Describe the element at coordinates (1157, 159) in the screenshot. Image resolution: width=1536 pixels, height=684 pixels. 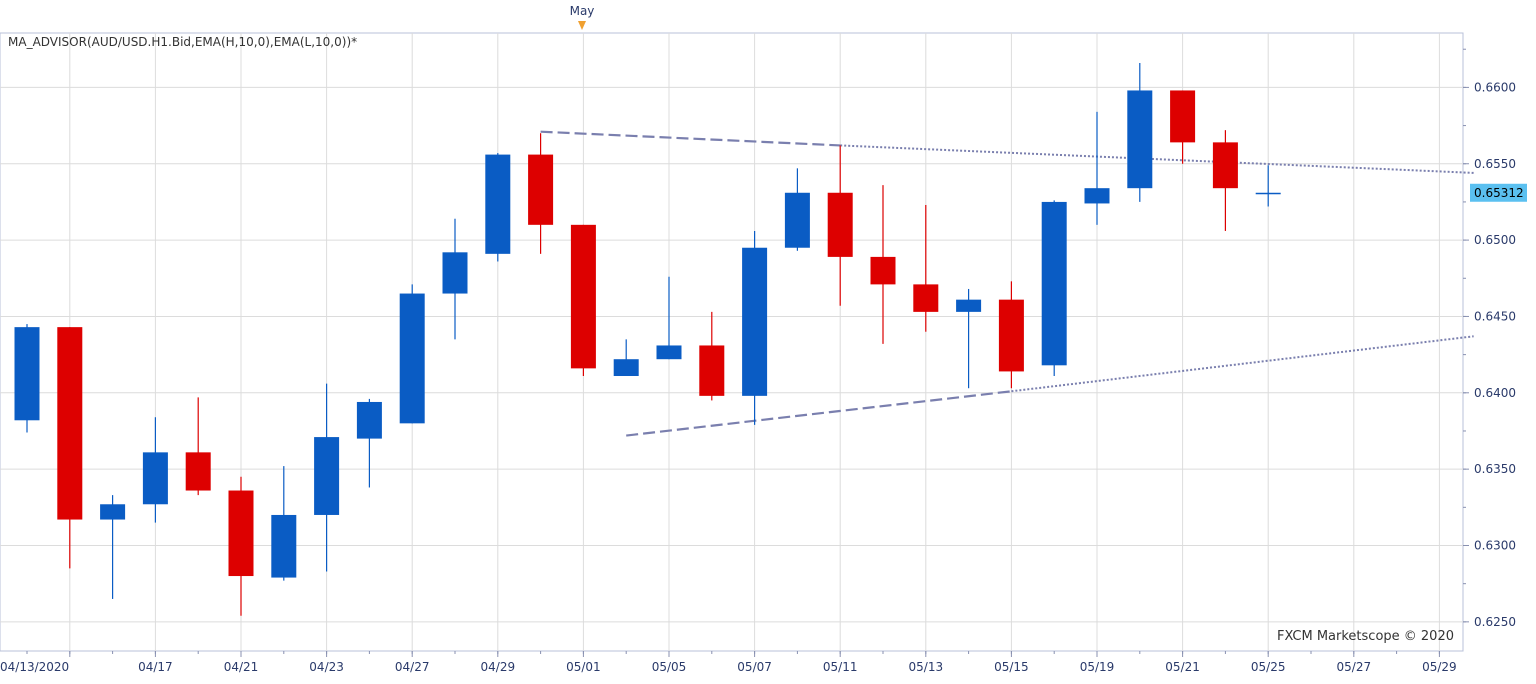
I see `trend-line-upper-dotted` at that location.